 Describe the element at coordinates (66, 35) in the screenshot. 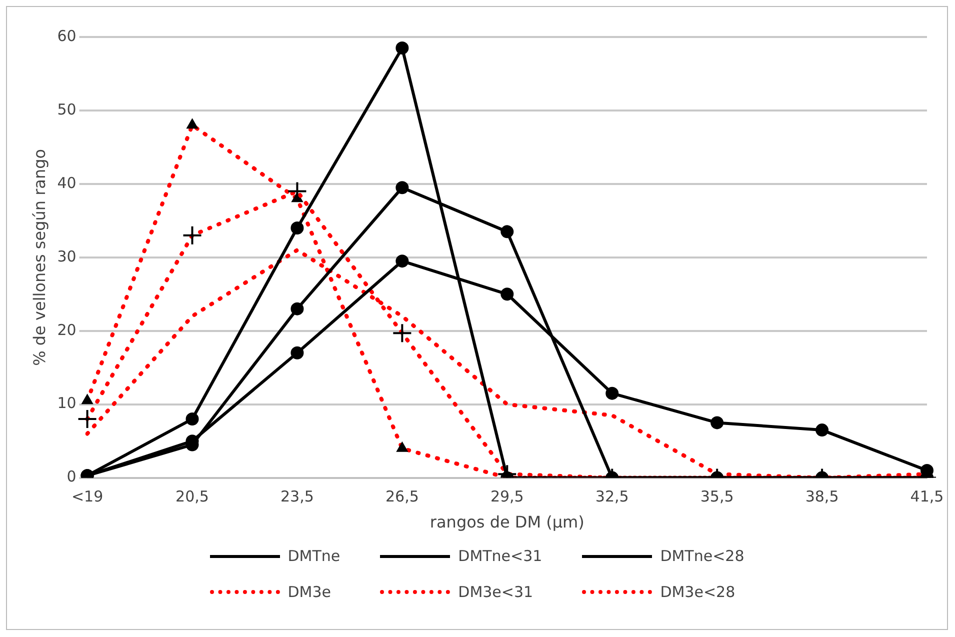

I see `y-tick-label: 60` at that location.